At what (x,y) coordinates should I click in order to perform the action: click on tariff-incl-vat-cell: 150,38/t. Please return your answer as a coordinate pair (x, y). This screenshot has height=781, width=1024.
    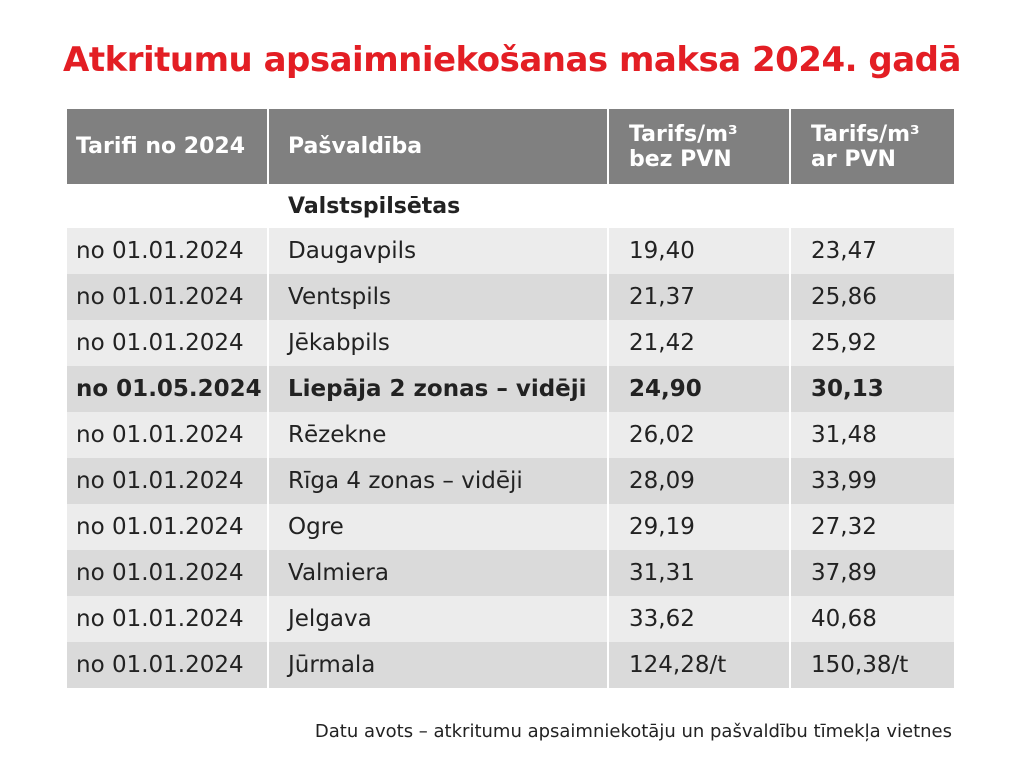
    Looking at the image, I should click on (871, 665).